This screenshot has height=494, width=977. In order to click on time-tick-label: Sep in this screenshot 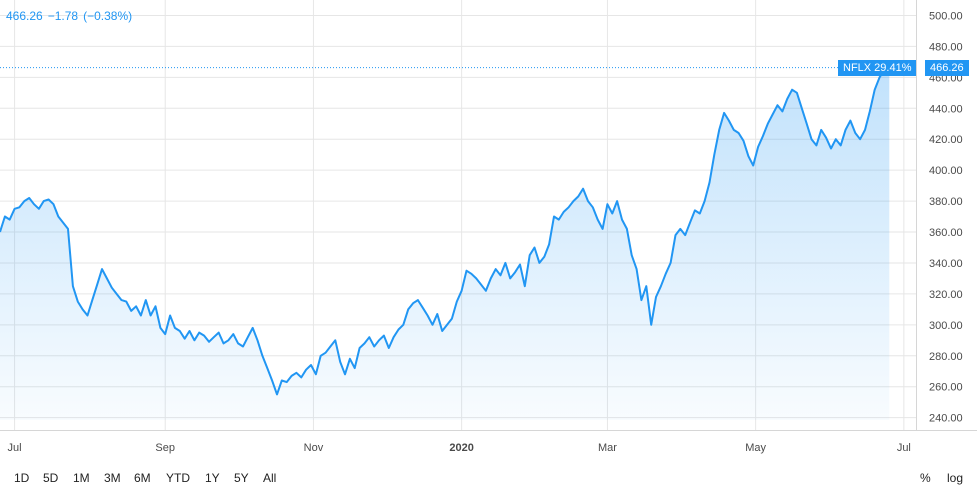, I will do `click(165, 448)`.